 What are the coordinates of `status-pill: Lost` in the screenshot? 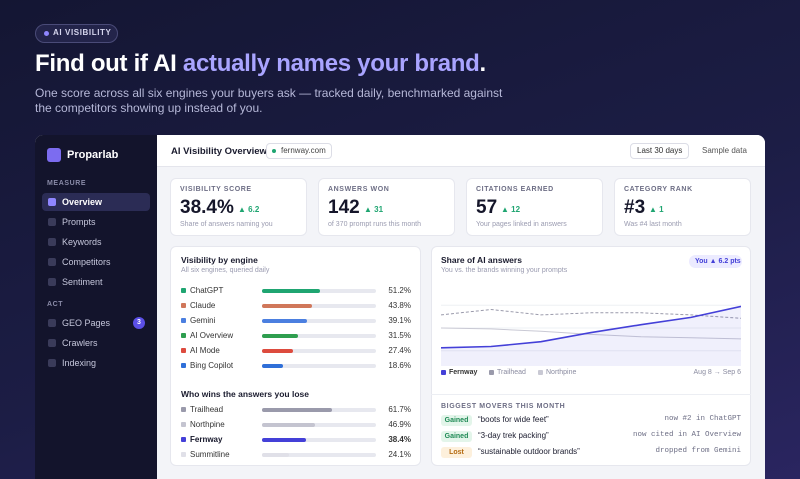 It's located at (456, 452).